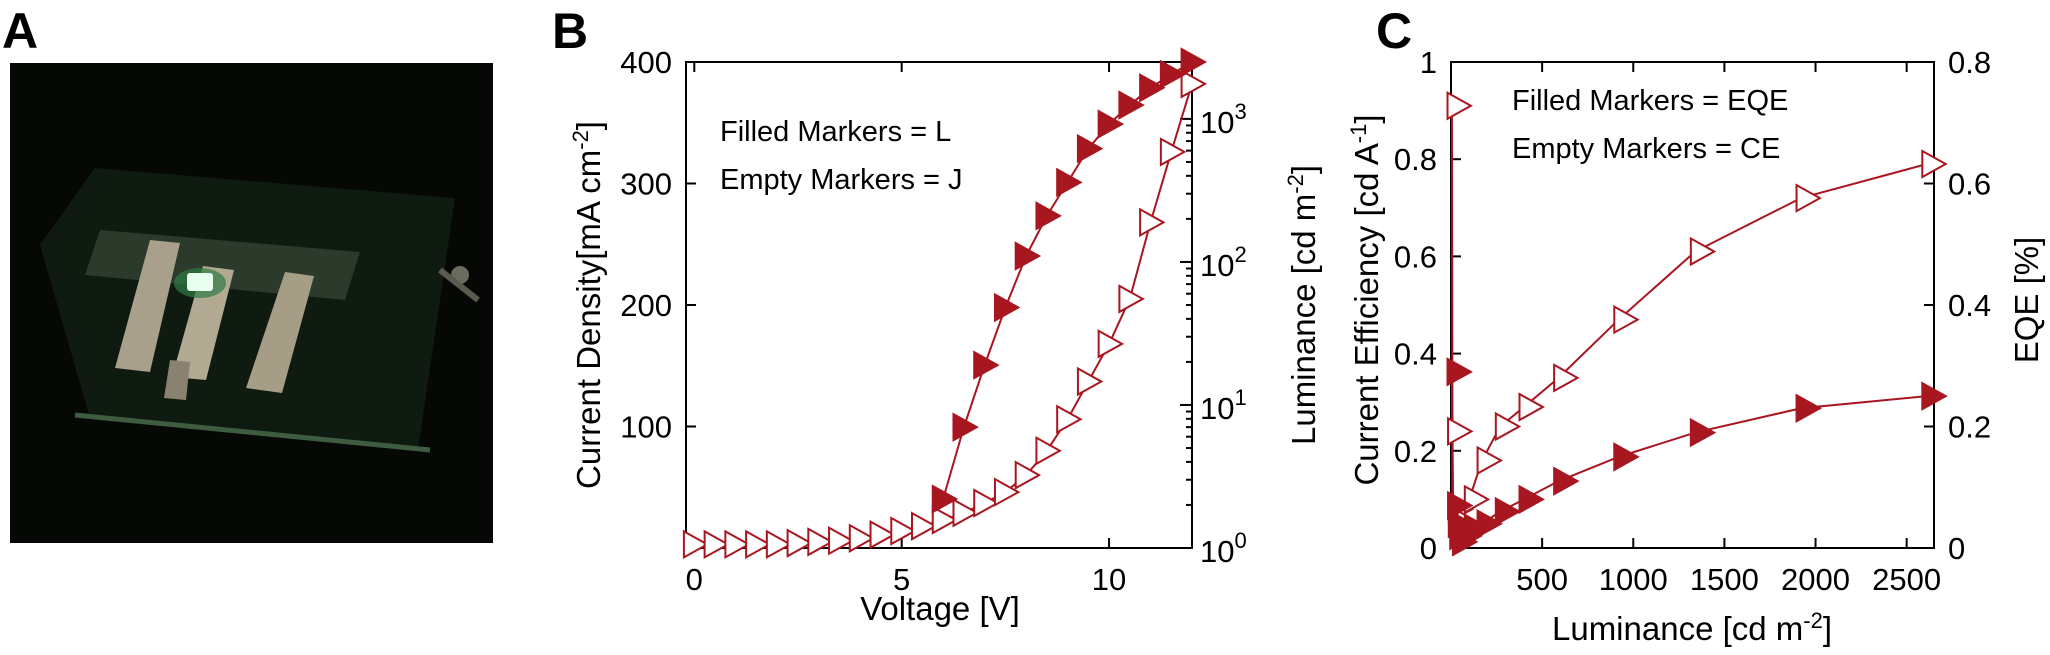  Describe the element at coordinates (1969, 184) in the screenshot. I see `panel-c-y-right-tick: 0.6` at that location.